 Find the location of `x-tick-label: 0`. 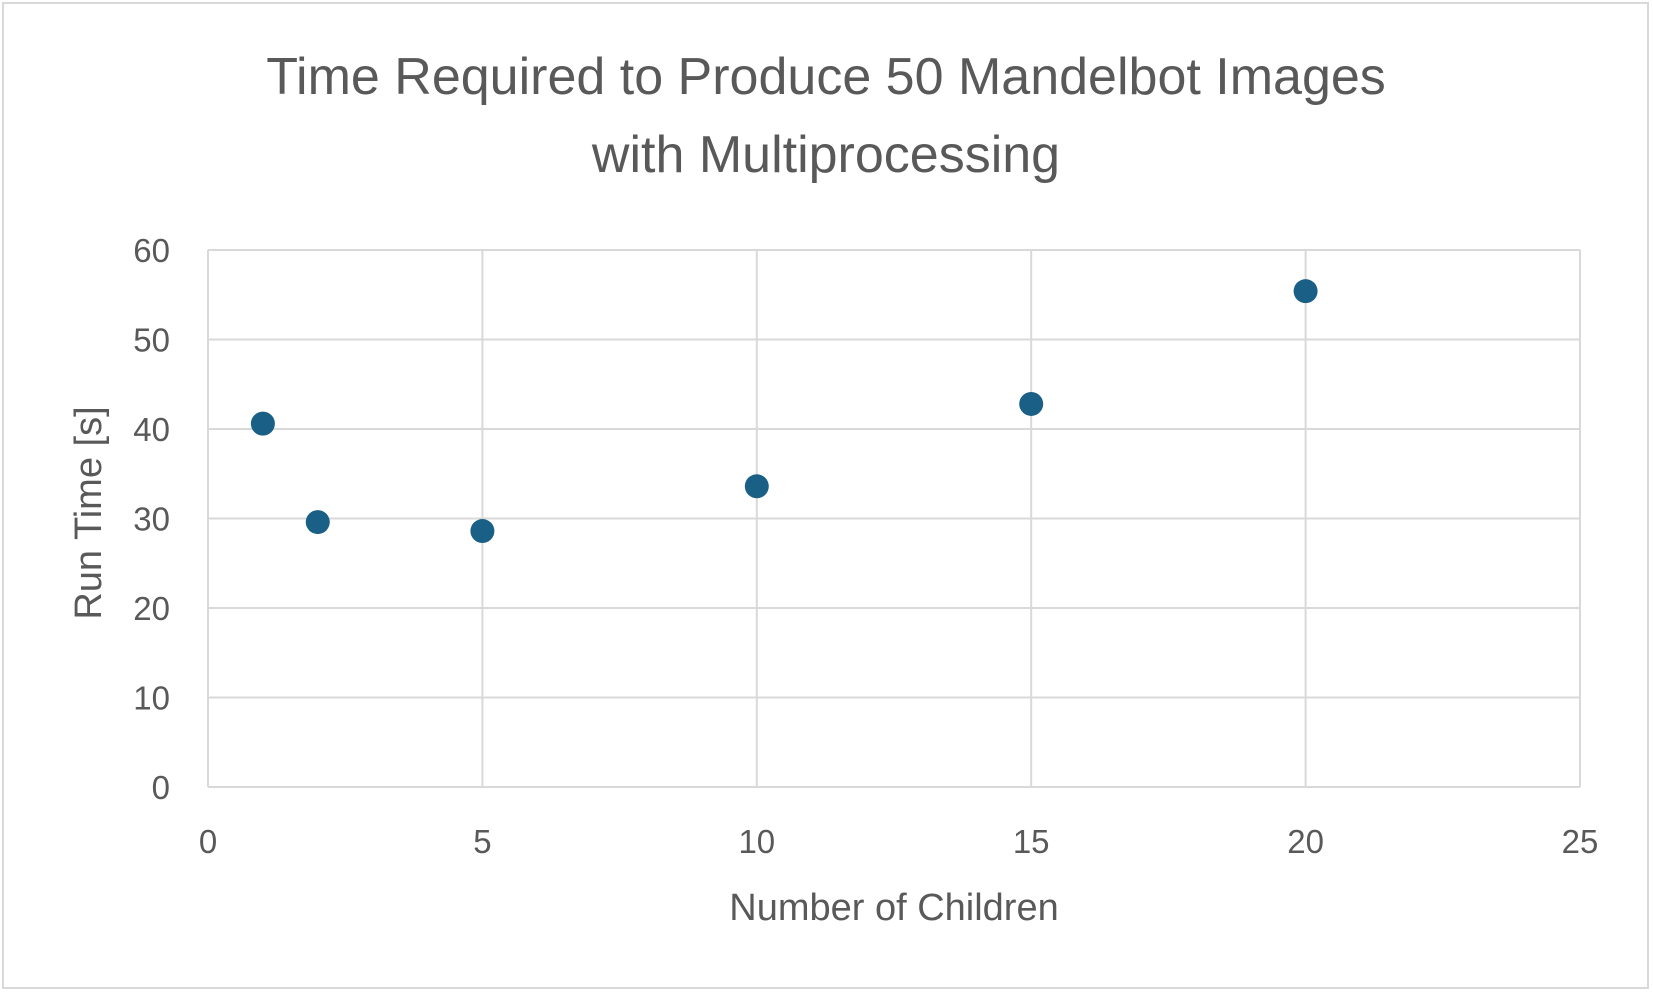

x-tick-label: 0 is located at coordinates (208, 841).